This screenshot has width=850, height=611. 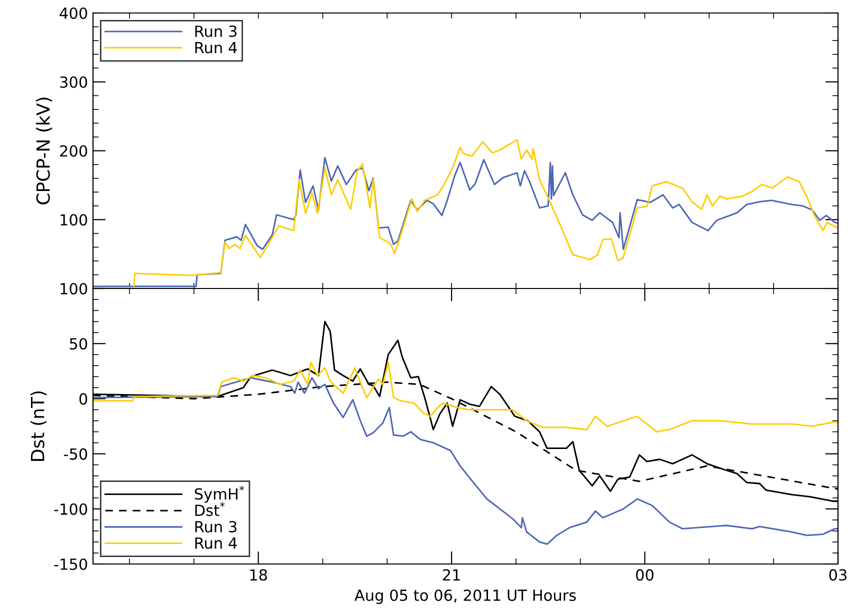 I want to click on y-tick-label: 300, so click(x=74, y=82).